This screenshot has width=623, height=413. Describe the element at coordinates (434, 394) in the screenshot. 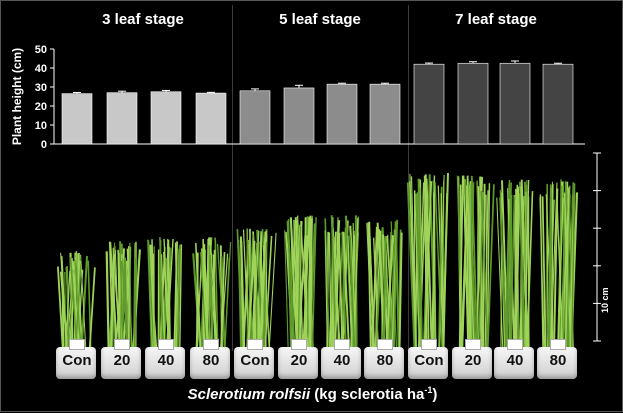

I see `x-axis-title-close: )` at that location.